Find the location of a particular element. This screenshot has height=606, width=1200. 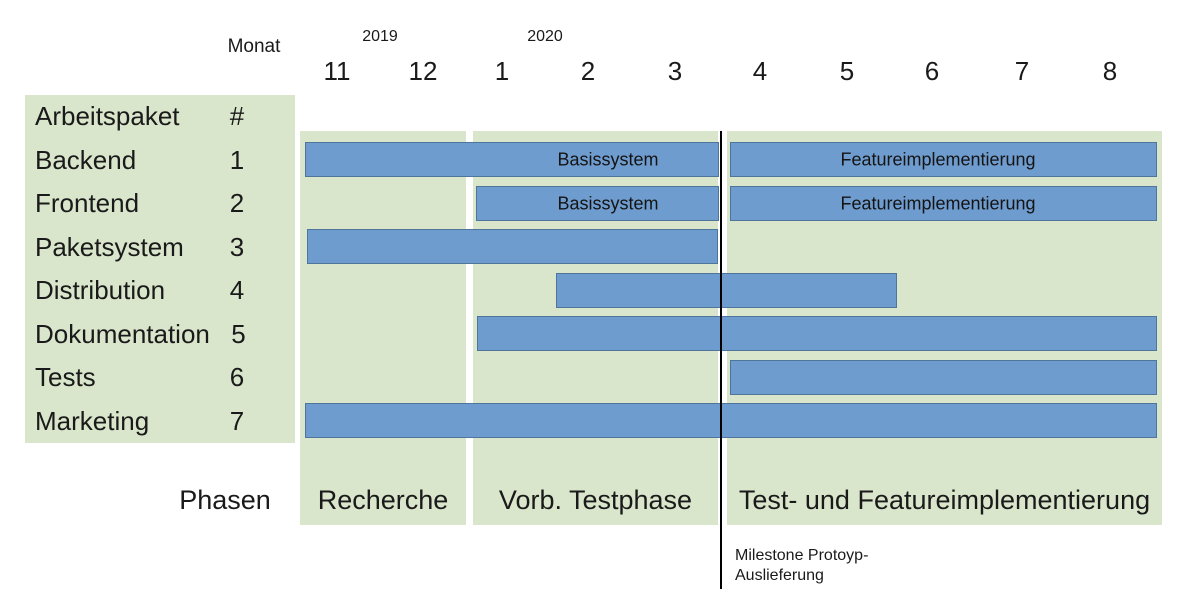

table-row-dokumentation: Dokumentation 5 is located at coordinates (160, 335).